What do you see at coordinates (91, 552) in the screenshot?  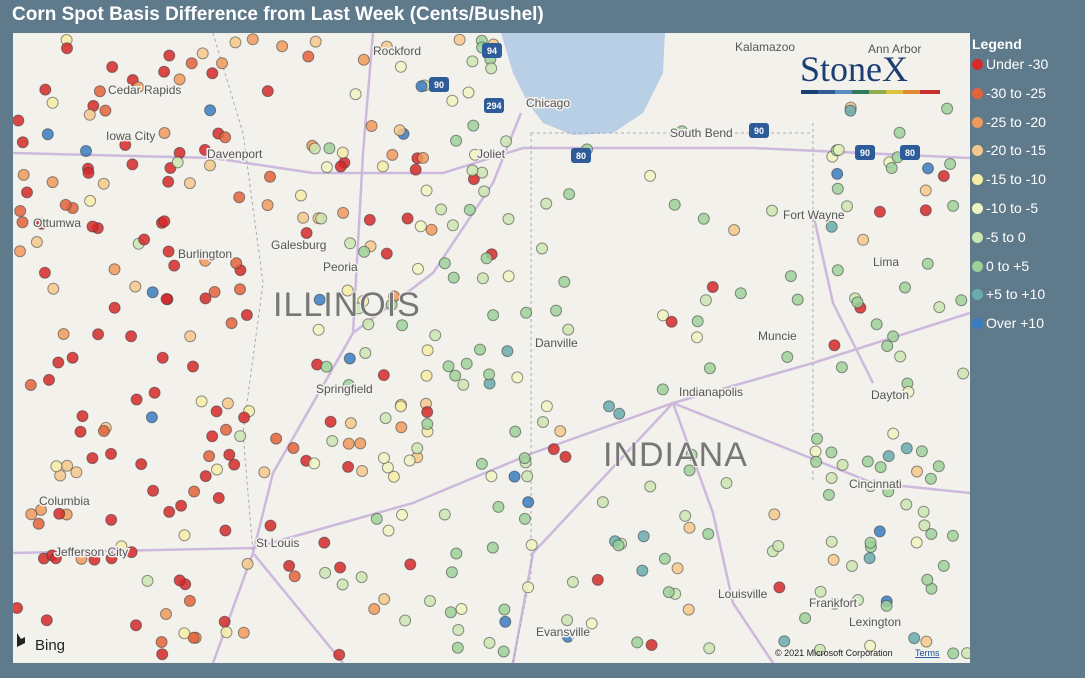 I see `place-label: Jefferson City` at bounding box center [91, 552].